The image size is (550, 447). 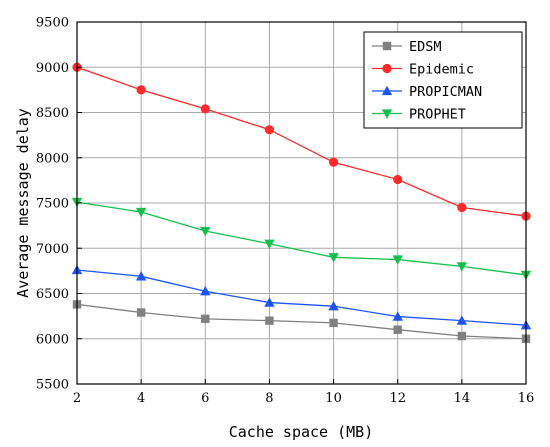 What do you see at coordinates (387, 90) in the screenshot?
I see `legend-marker-propicman` at bounding box center [387, 90].